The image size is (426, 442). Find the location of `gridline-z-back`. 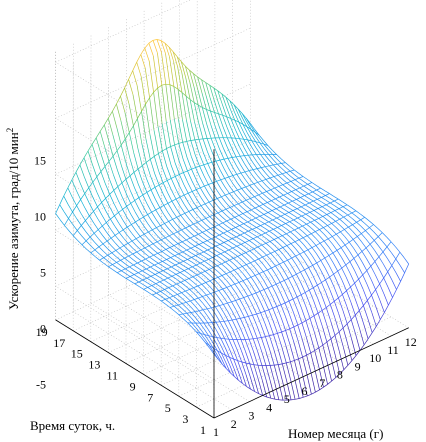

gridline-z-back is located at coordinates (153, 185).